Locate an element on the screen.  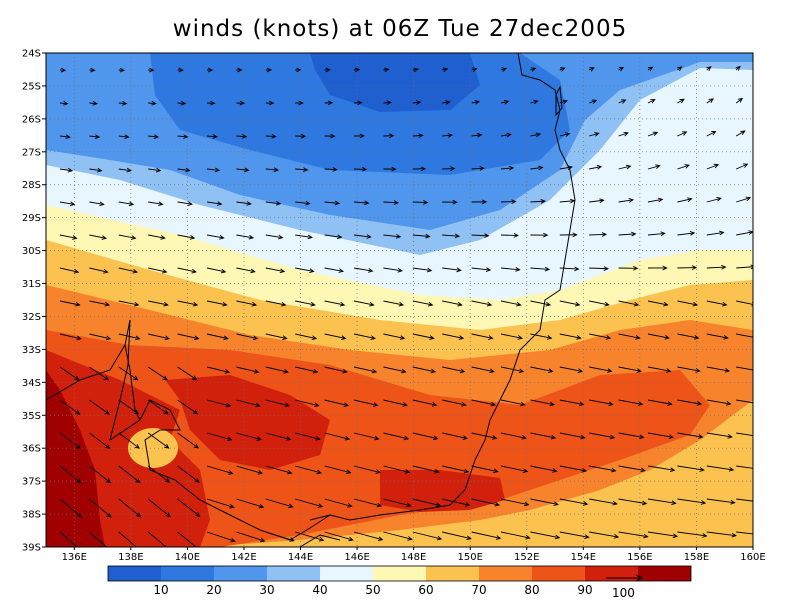
lat-label: 30S is located at coordinates (31, 251).